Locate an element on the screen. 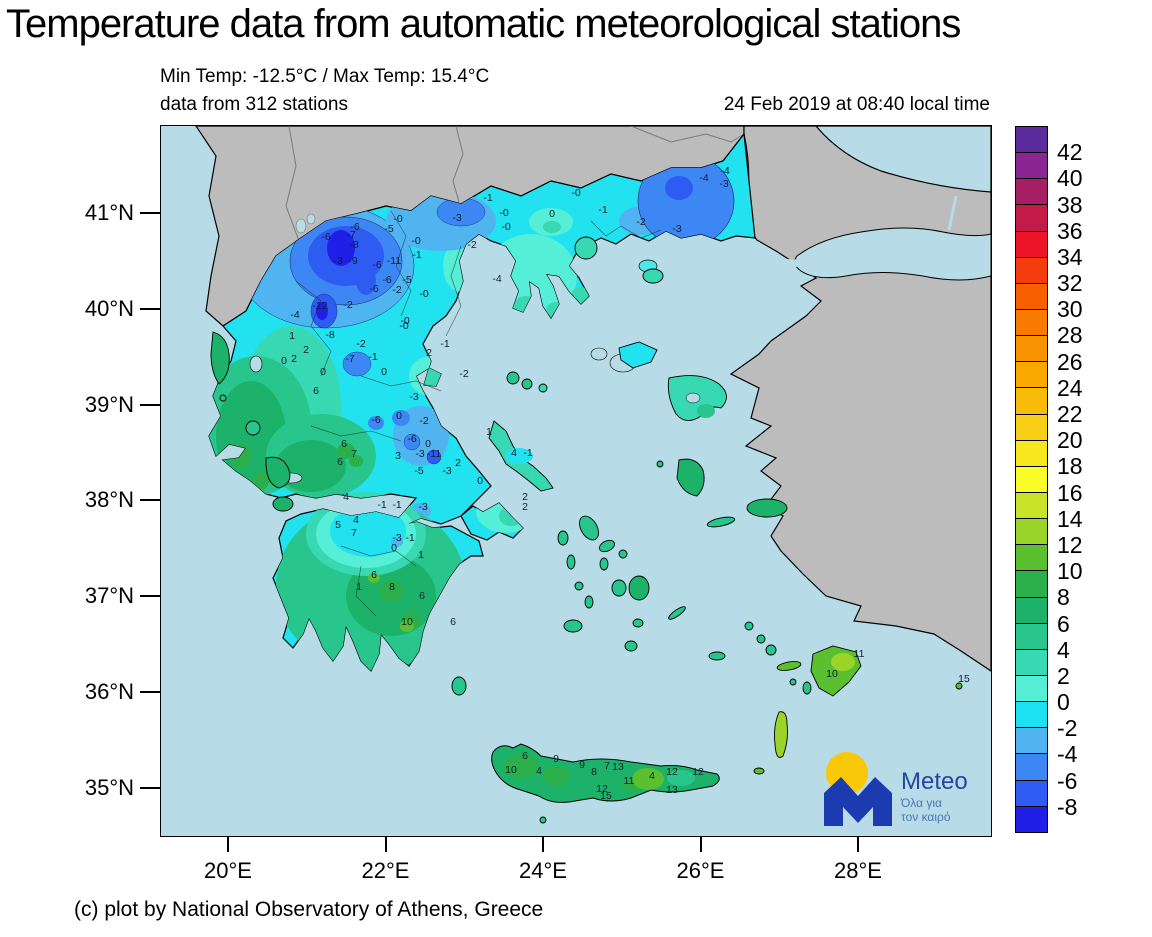  island-mykonos is located at coordinates (623, 554).